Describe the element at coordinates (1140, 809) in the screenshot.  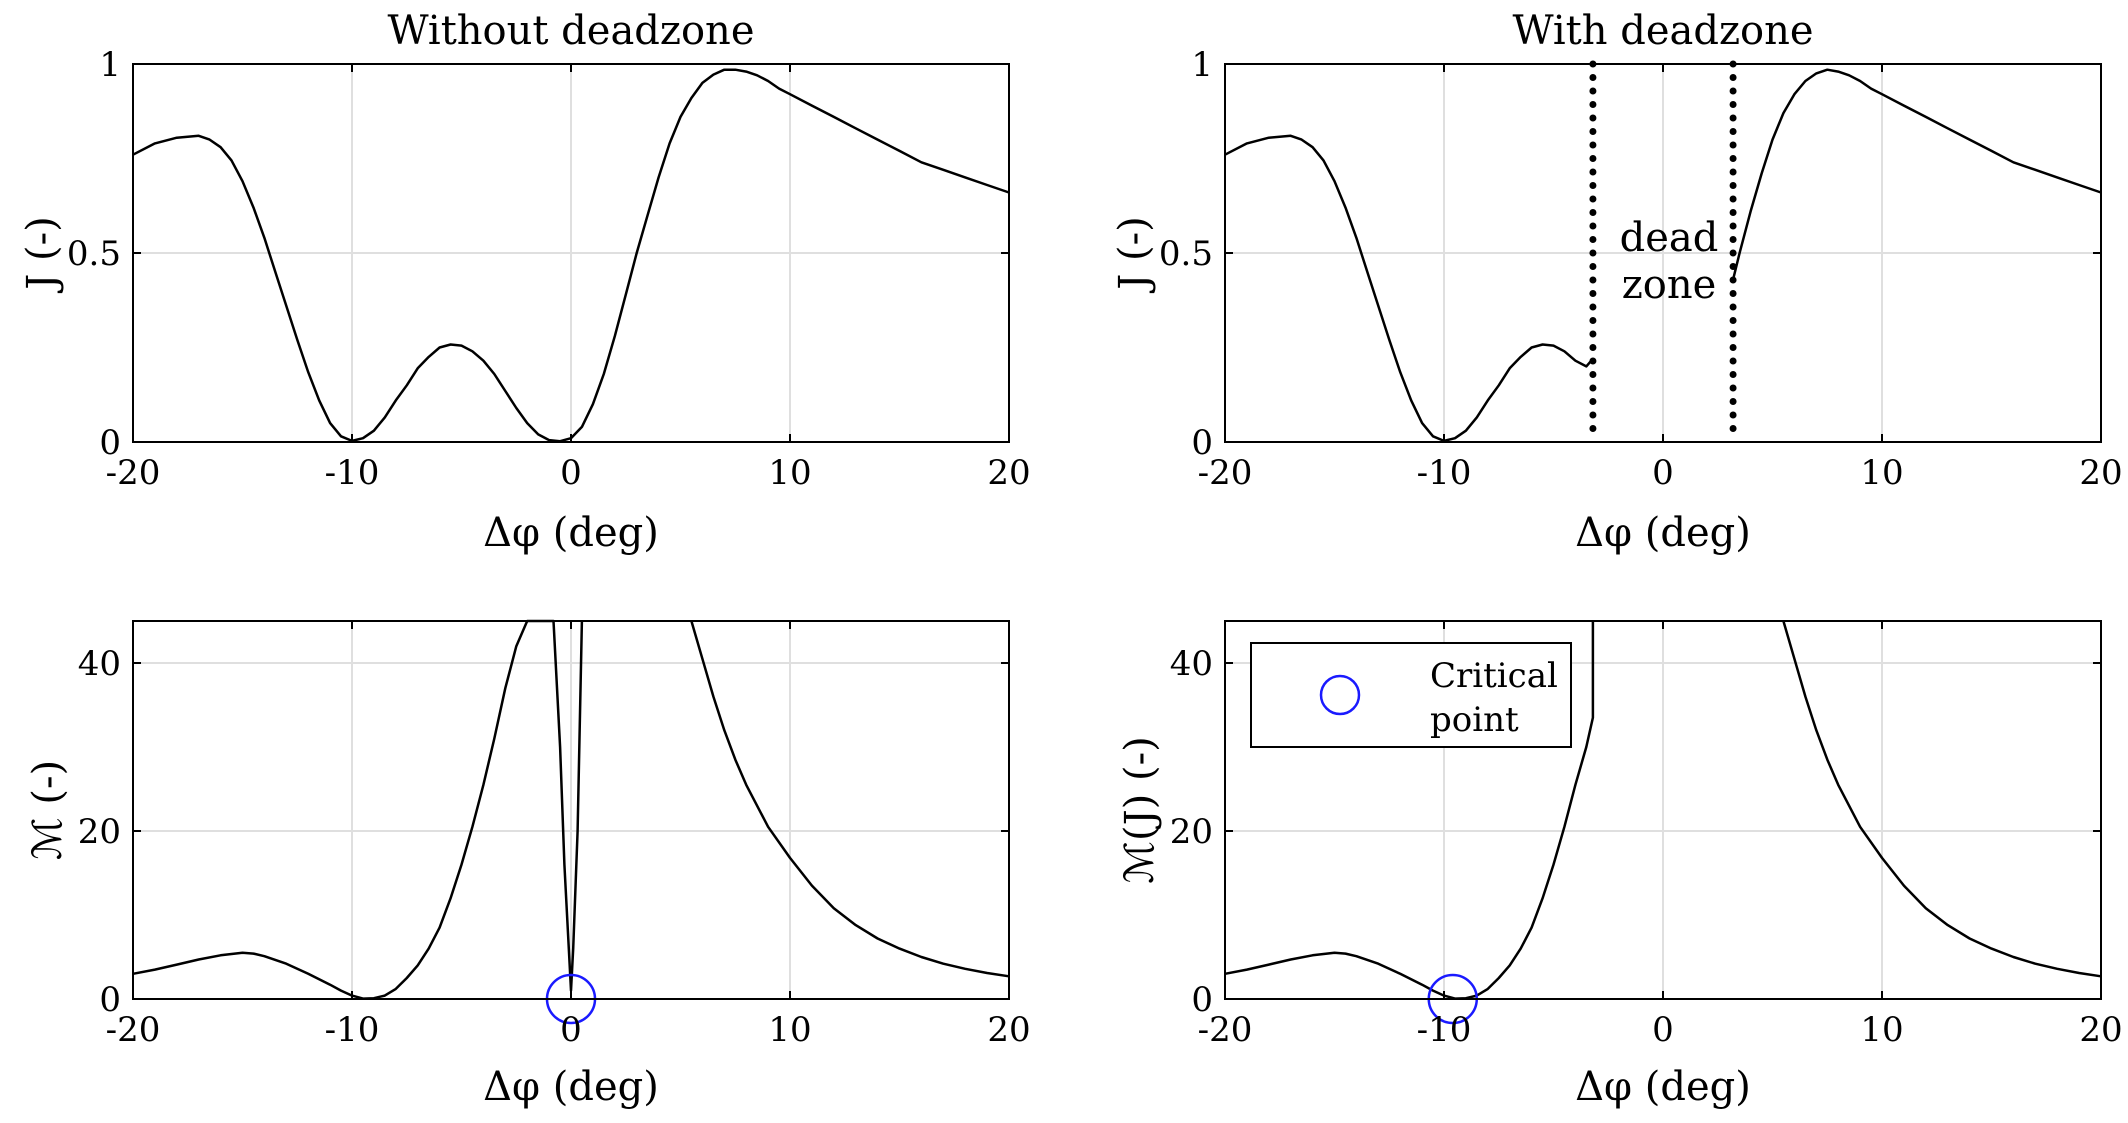
I see `y-axis-label: ℳ(J) (-)` at that location.